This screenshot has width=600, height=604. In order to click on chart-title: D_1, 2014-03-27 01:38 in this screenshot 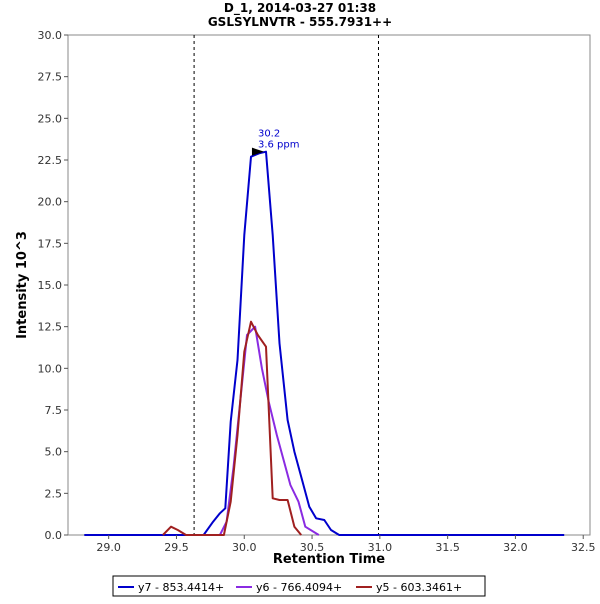, I will do `click(300, 8)`.